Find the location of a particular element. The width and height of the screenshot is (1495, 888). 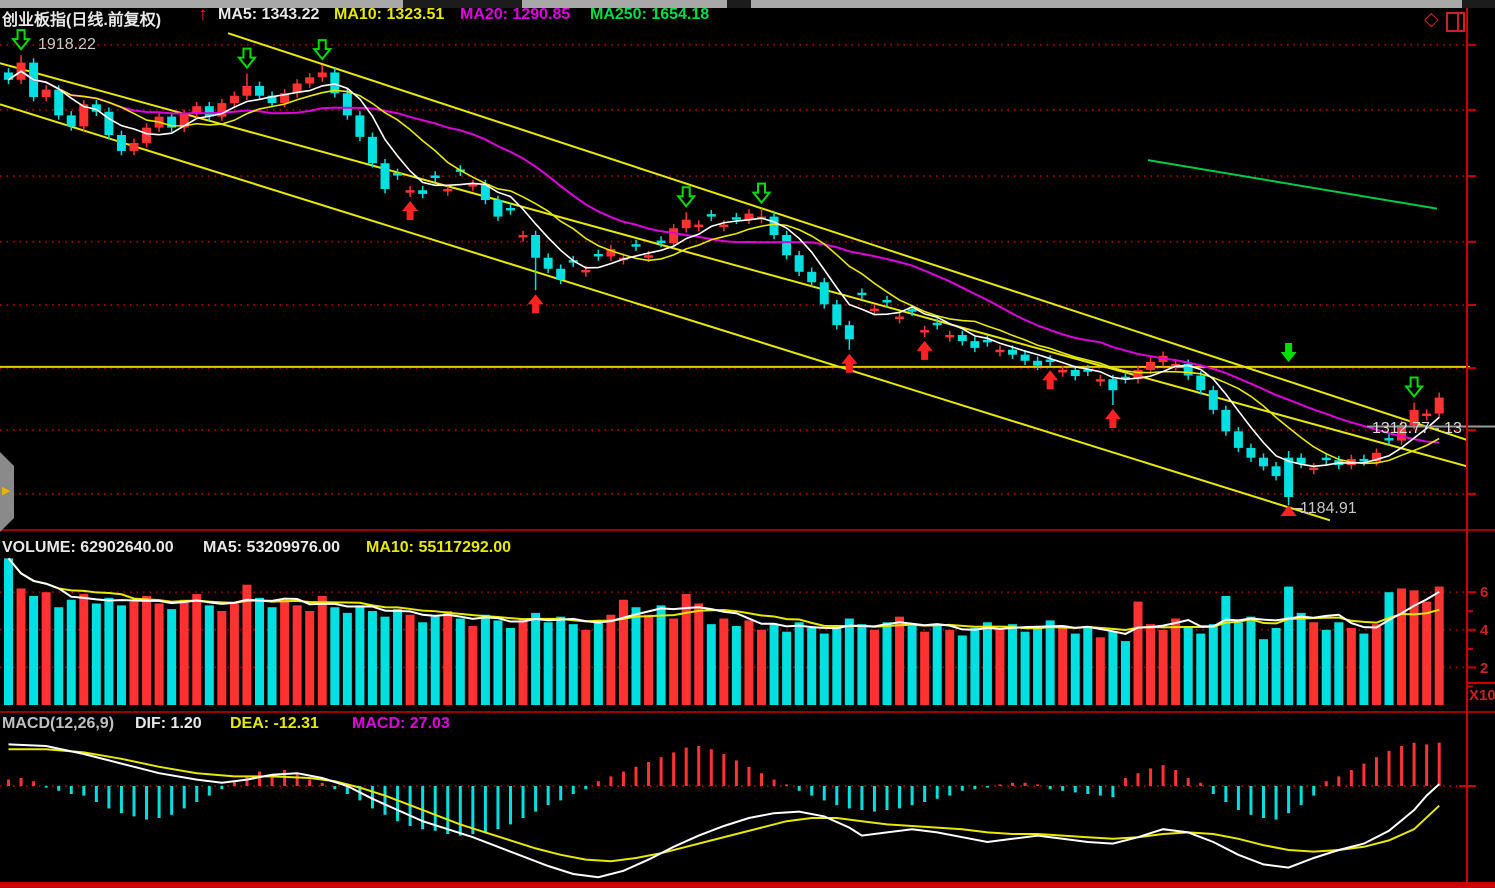

volume-value: VOLUME: 62902640.00 is located at coordinates (88, 547).